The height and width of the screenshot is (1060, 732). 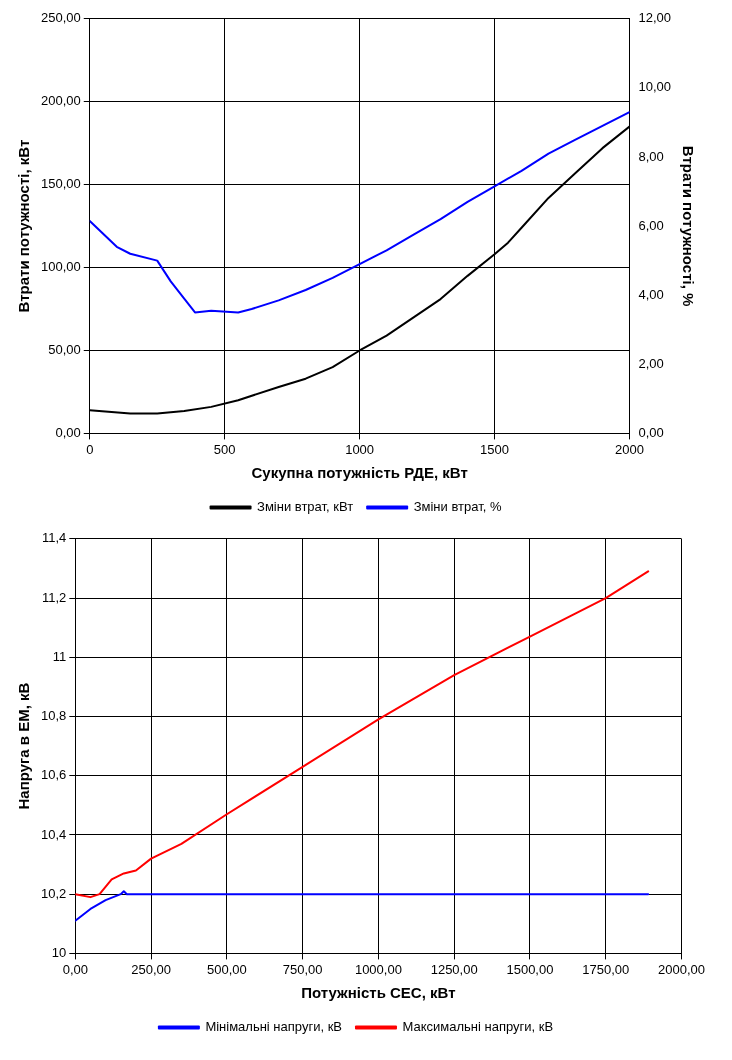 What do you see at coordinates (494, 449) in the screenshot?
I see `x-tick-label: 1500` at bounding box center [494, 449].